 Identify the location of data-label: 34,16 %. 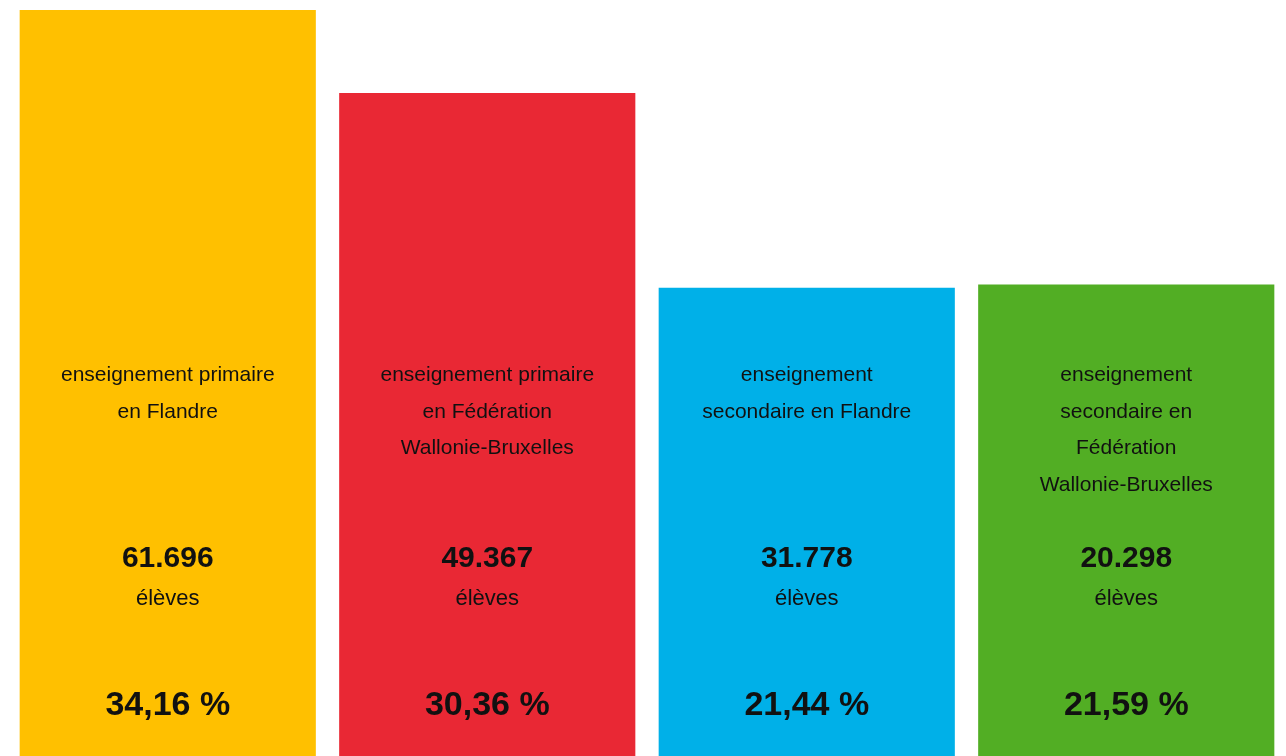
(168, 703).